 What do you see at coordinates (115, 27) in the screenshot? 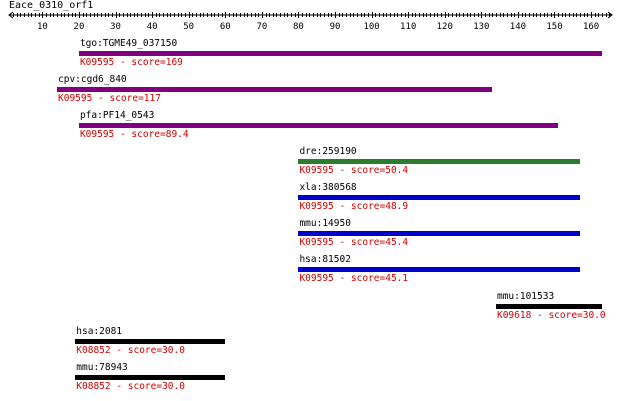
I see `ruler-tick-label: 30` at bounding box center [115, 27].